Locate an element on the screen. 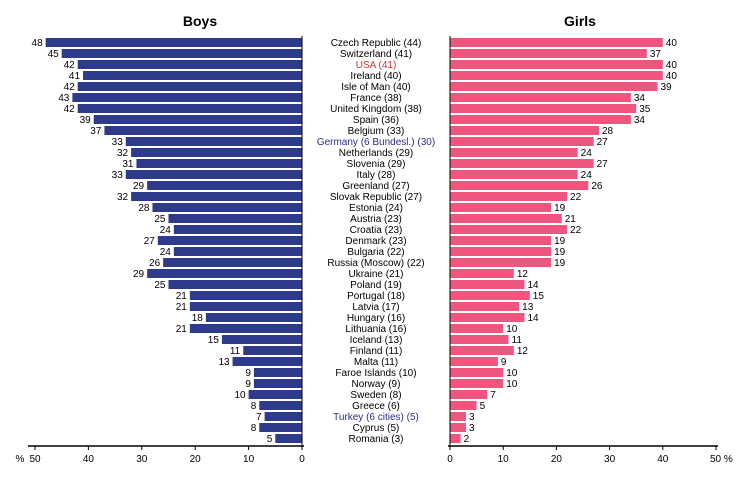 The image size is (750, 483). boys-value-label: 37 is located at coordinates (96, 131).